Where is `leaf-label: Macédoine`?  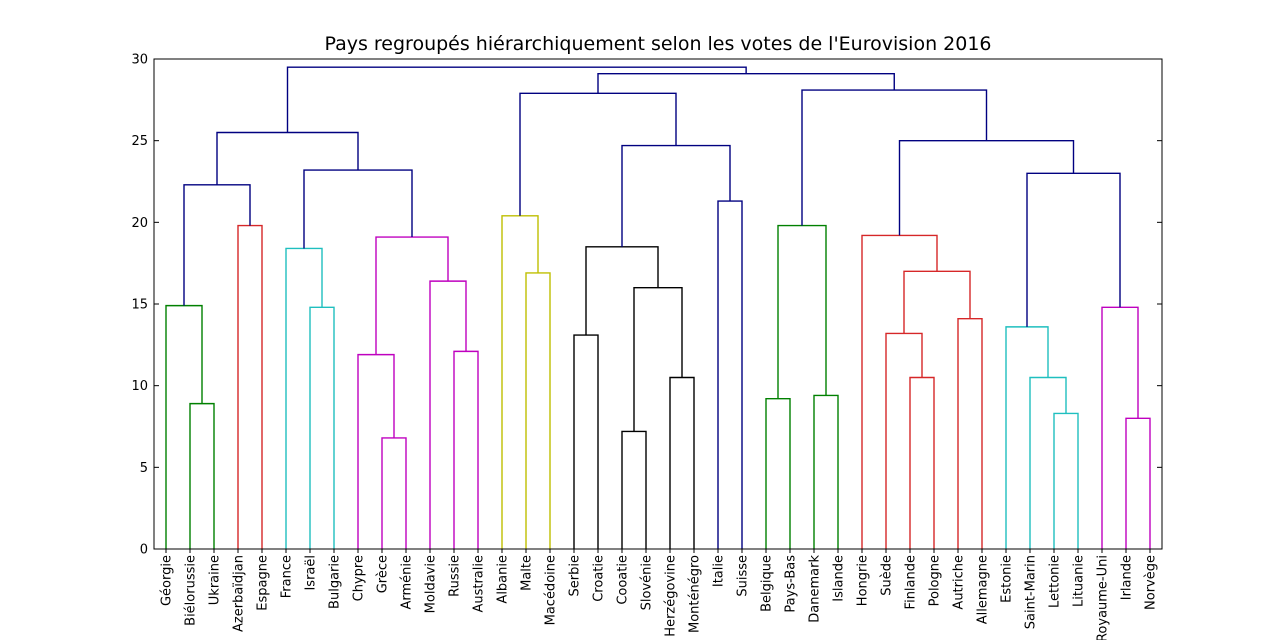
leaf-label: Macédoine is located at coordinates (551, 590).